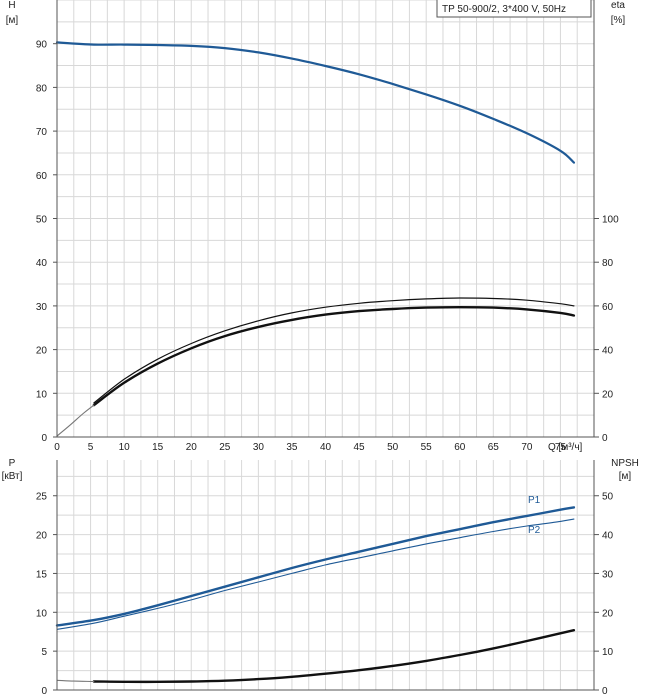  I want to click on y-left-tick-label-p0: 40, so click(42, 263).